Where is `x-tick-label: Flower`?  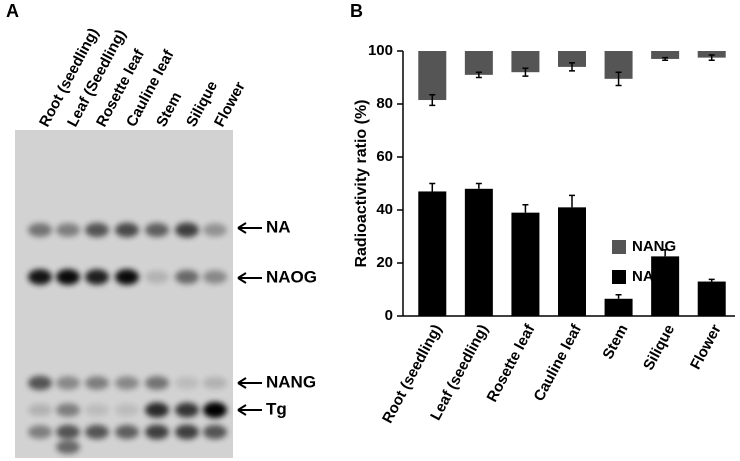
x-tick-label: Flower is located at coordinates (706, 347).